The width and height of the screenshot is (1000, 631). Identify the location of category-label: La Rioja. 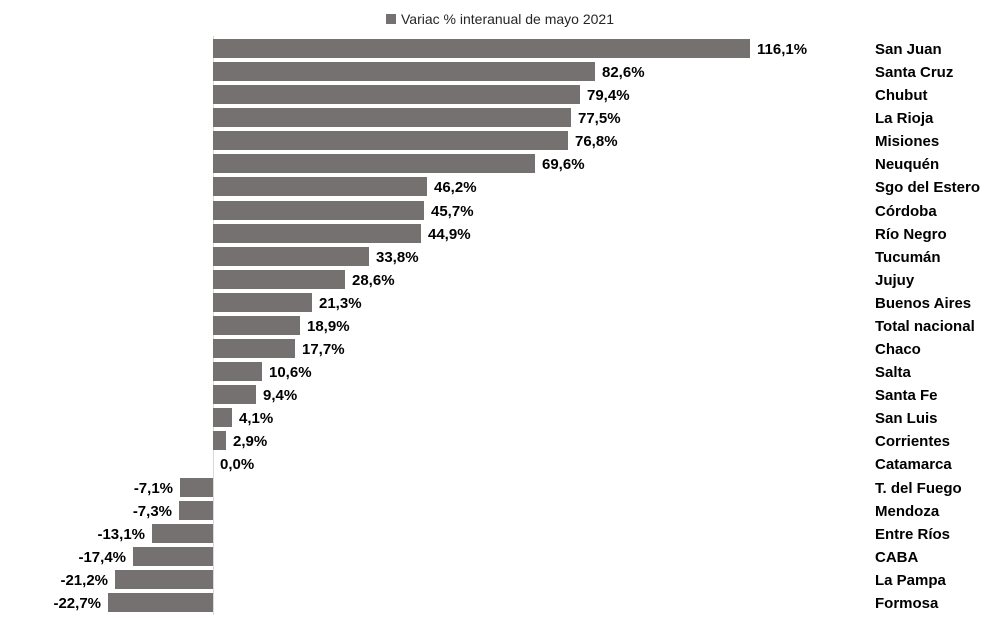
(904, 118).